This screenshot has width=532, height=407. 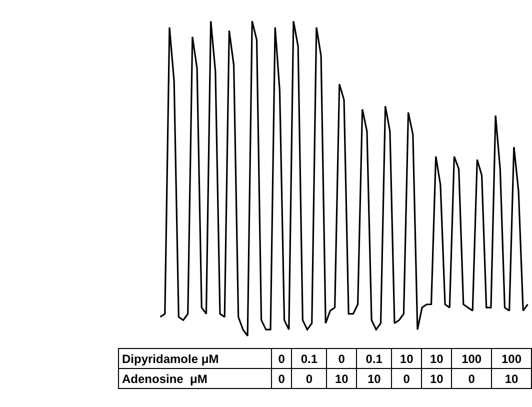 I want to click on text: Dipyridamole μM, so click(x=195, y=358).